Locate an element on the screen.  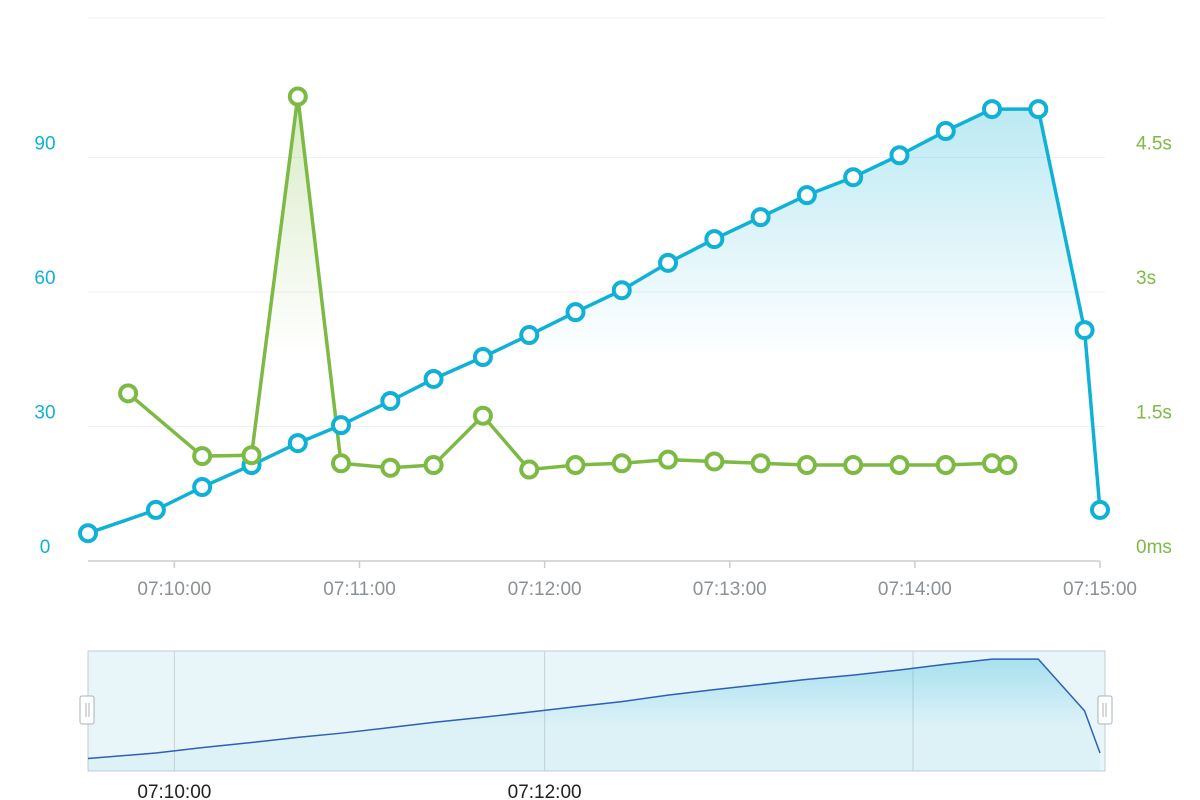
zoom-handle-left is located at coordinates (87, 710).